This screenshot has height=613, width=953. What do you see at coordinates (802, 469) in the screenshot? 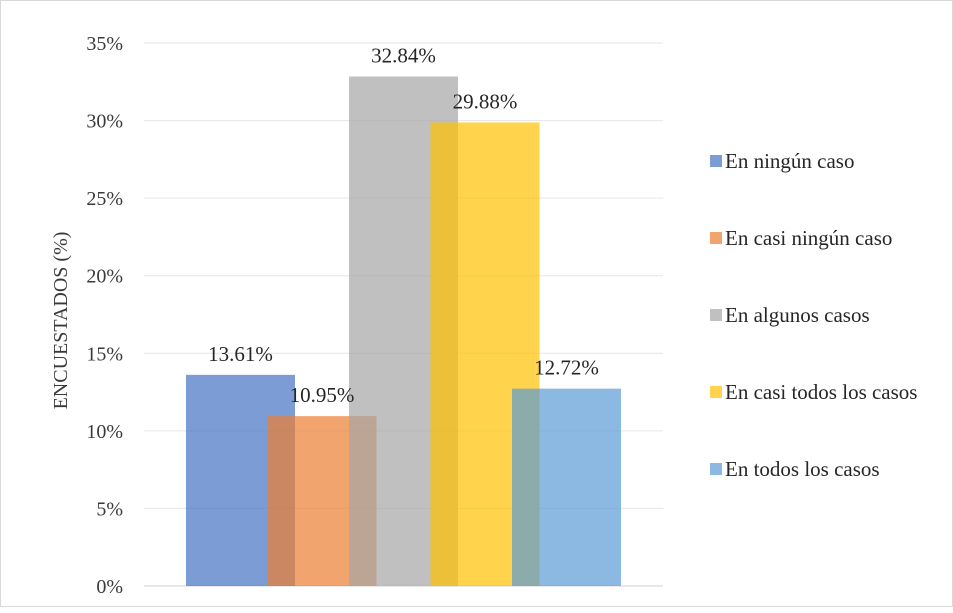
I see `legend-label: En todos los casos` at bounding box center [802, 469].